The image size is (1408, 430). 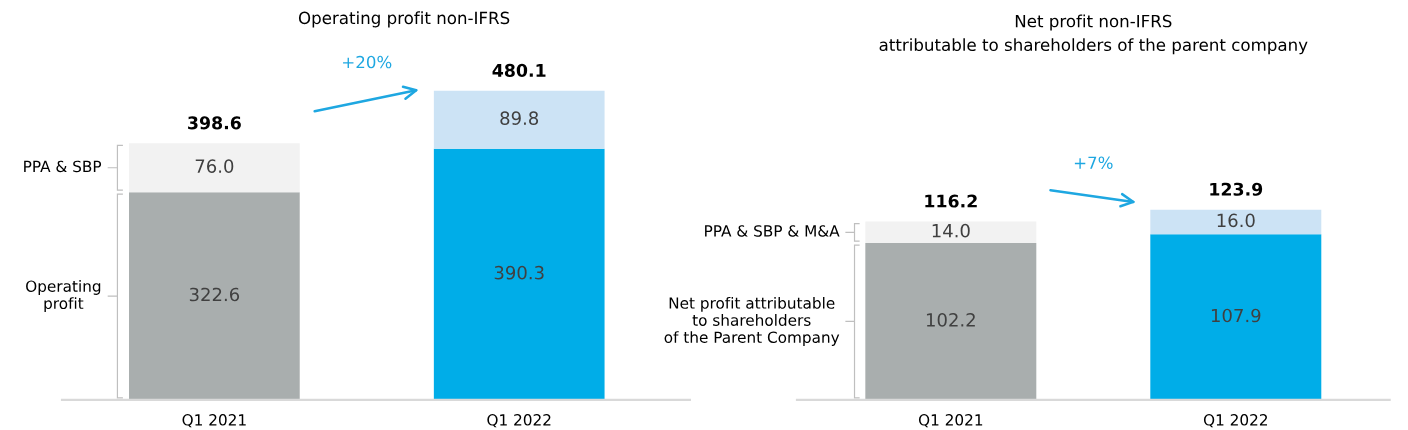 What do you see at coordinates (519, 70) in the screenshot?
I see `total-label: 480.1` at bounding box center [519, 70].